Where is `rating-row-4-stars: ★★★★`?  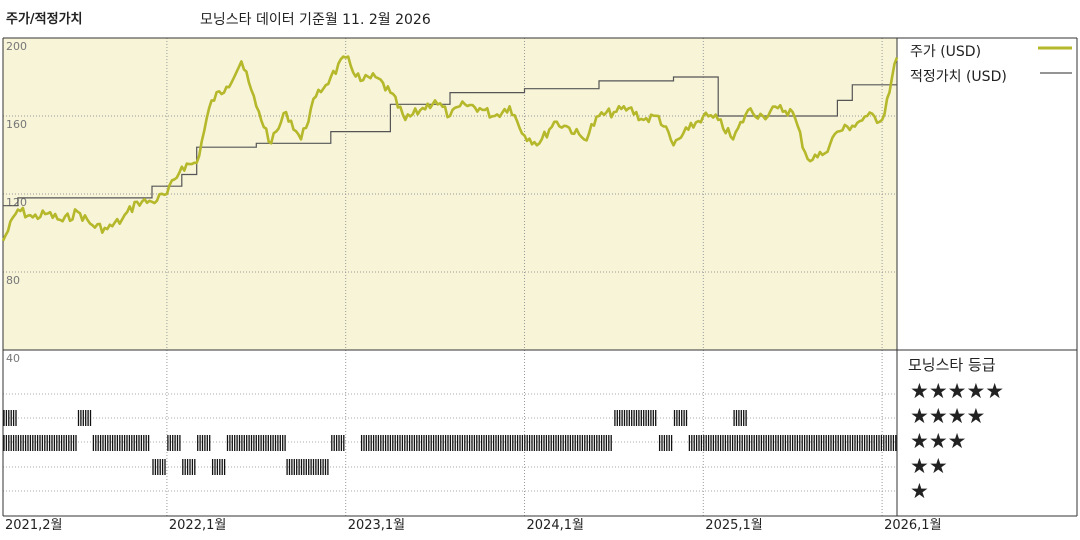
rating-row-4-stars: ★★★★ is located at coordinates (947, 416).